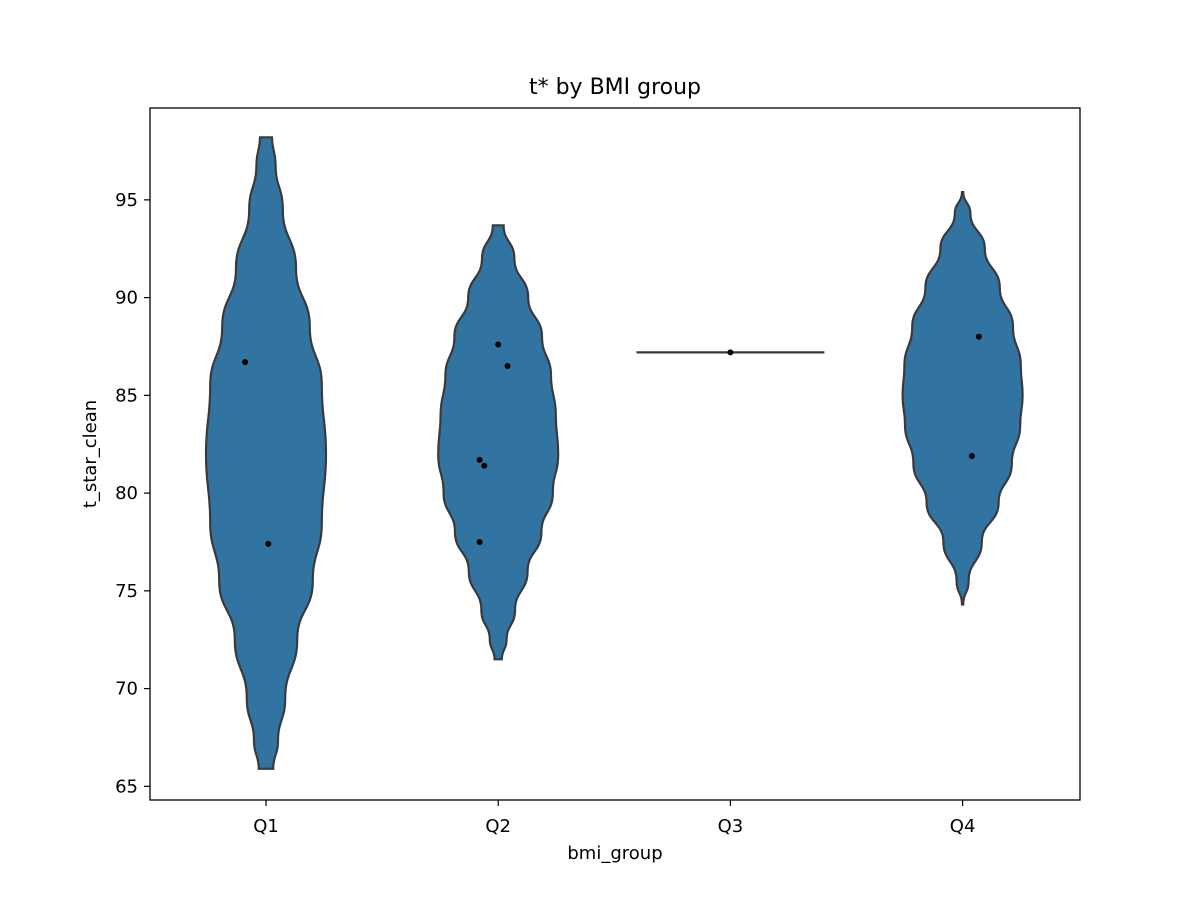 This screenshot has height=900, width=1200. Describe the element at coordinates (90, 454) in the screenshot. I see `y-axis-label: t_star_clean` at that location.